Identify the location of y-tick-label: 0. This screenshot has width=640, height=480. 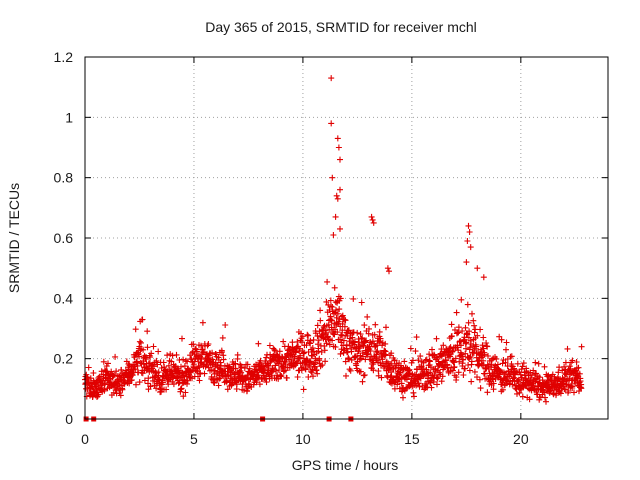
(69, 419).